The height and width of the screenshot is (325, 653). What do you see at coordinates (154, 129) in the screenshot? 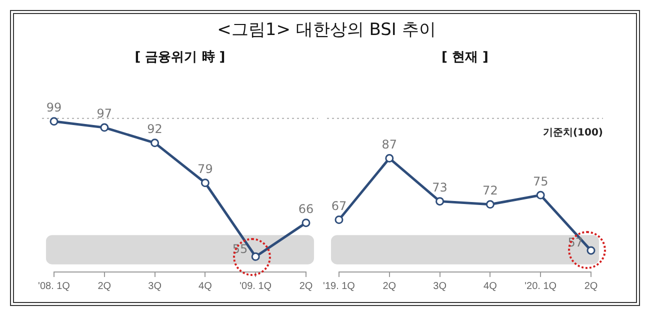
I see `data-label: 92` at bounding box center [154, 129].